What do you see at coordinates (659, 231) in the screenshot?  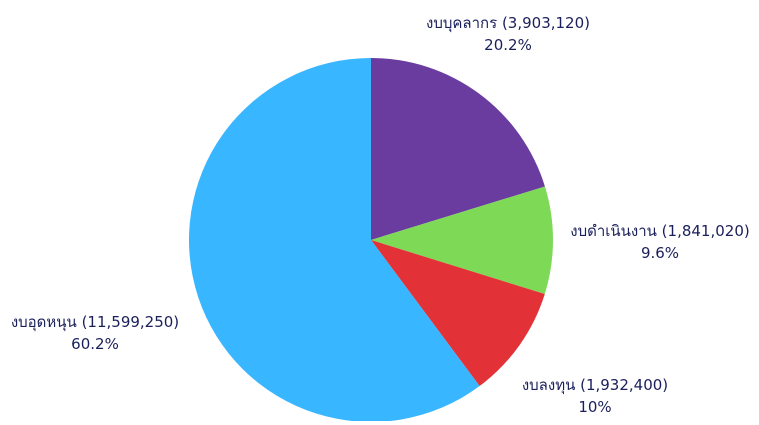 I see `slice-label-2: งบดำเนินงาน (1,841,020)` at bounding box center [659, 231].